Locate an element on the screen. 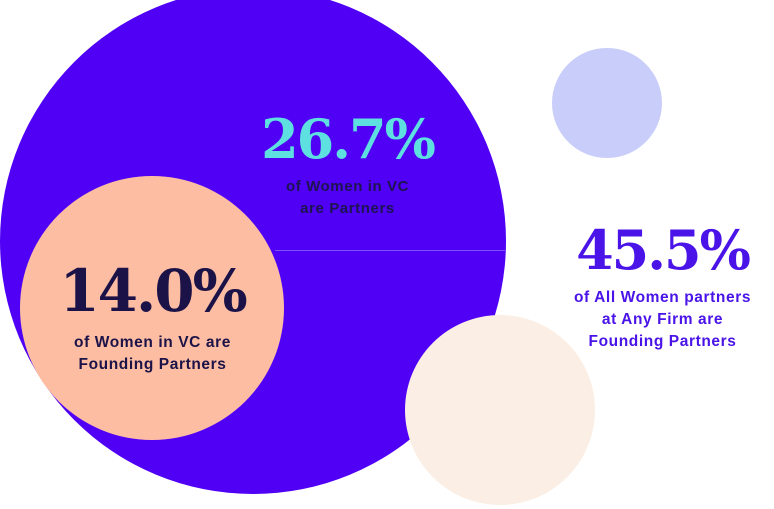 This screenshot has width=774, height=509. caption-line: at Any Firm are is located at coordinates (662, 319).